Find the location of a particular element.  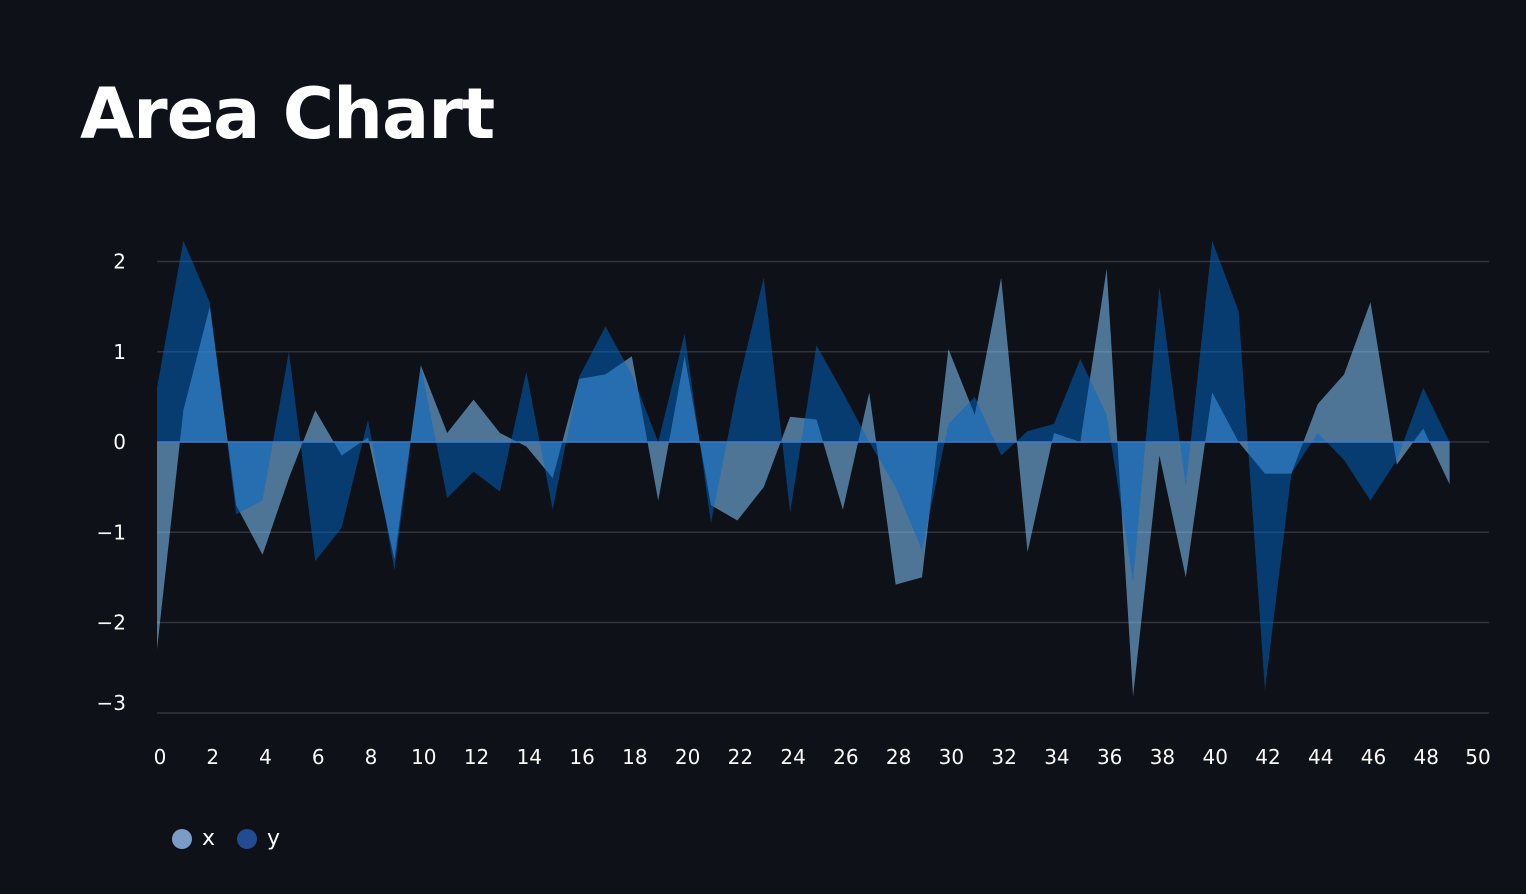

x-tick-label: 50 is located at coordinates (1477, 757).